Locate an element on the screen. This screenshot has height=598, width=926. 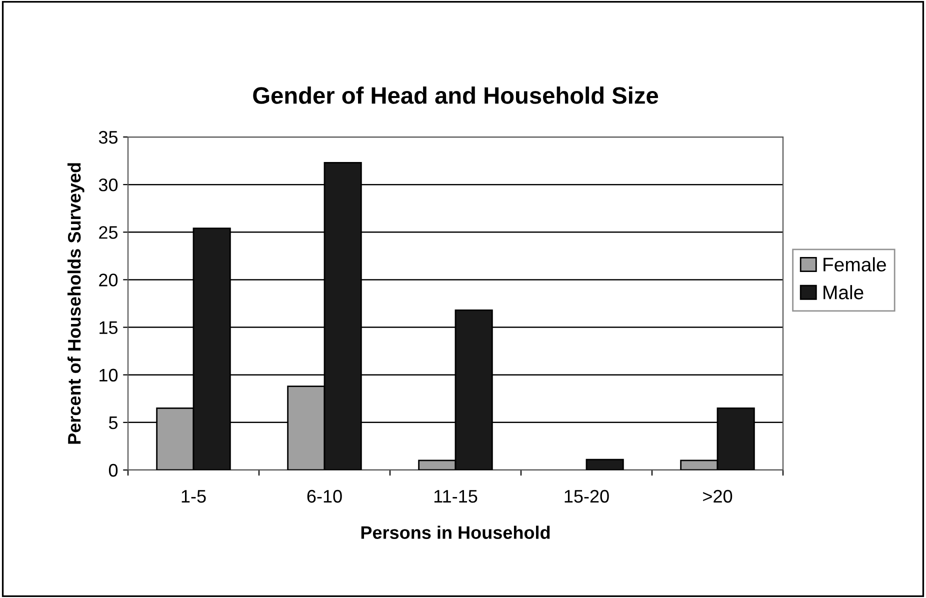
bar is located at coordinates (605, 464).